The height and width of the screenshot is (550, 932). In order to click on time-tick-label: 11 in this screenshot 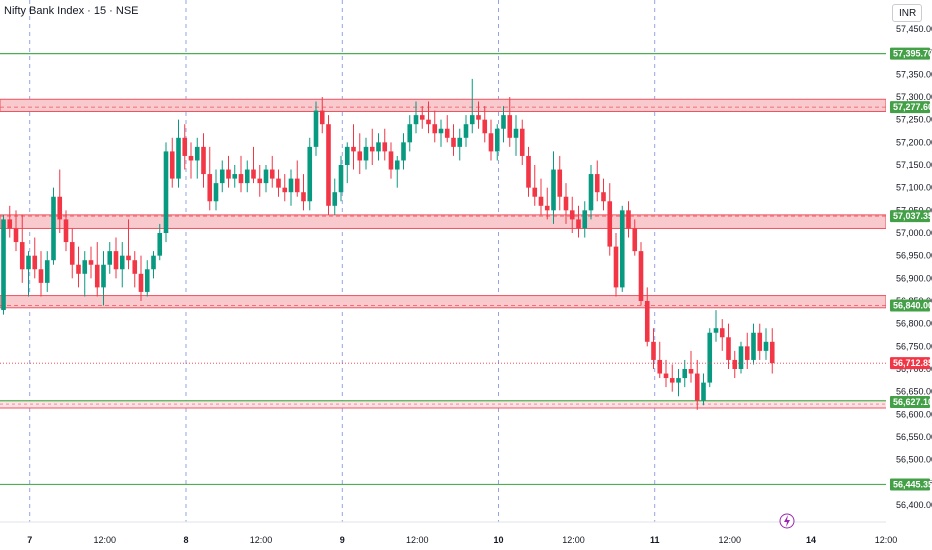, I will do `click(655, 540)`.